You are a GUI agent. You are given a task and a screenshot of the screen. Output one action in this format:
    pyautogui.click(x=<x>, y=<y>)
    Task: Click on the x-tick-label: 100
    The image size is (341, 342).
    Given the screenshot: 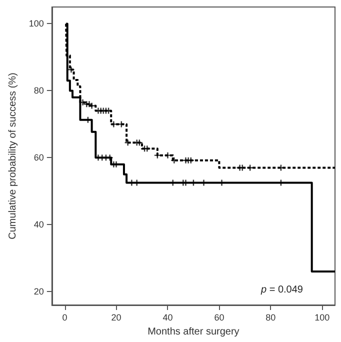 What is the action you would take?
    pyautogui.click(x=322, y=317)
    